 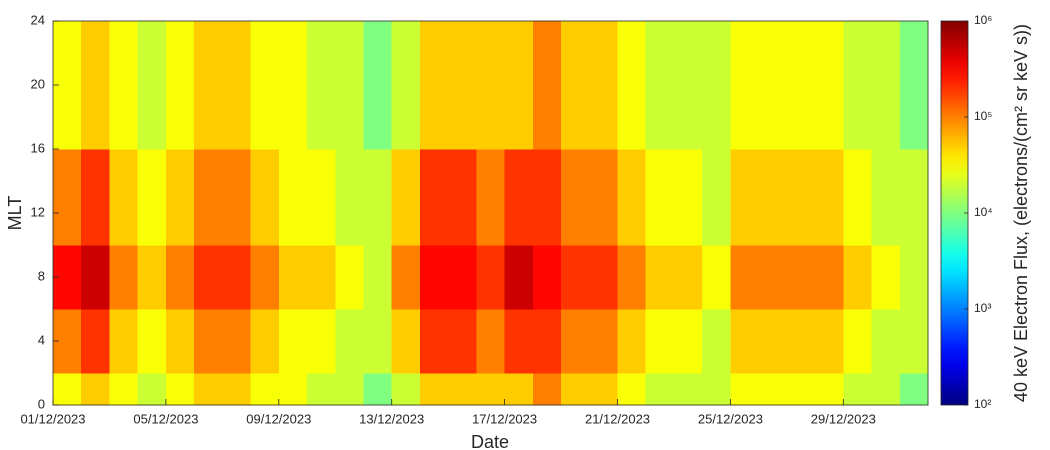 I want to click on x-tick-label: 29/12/2023, so click(x=843, y=418).